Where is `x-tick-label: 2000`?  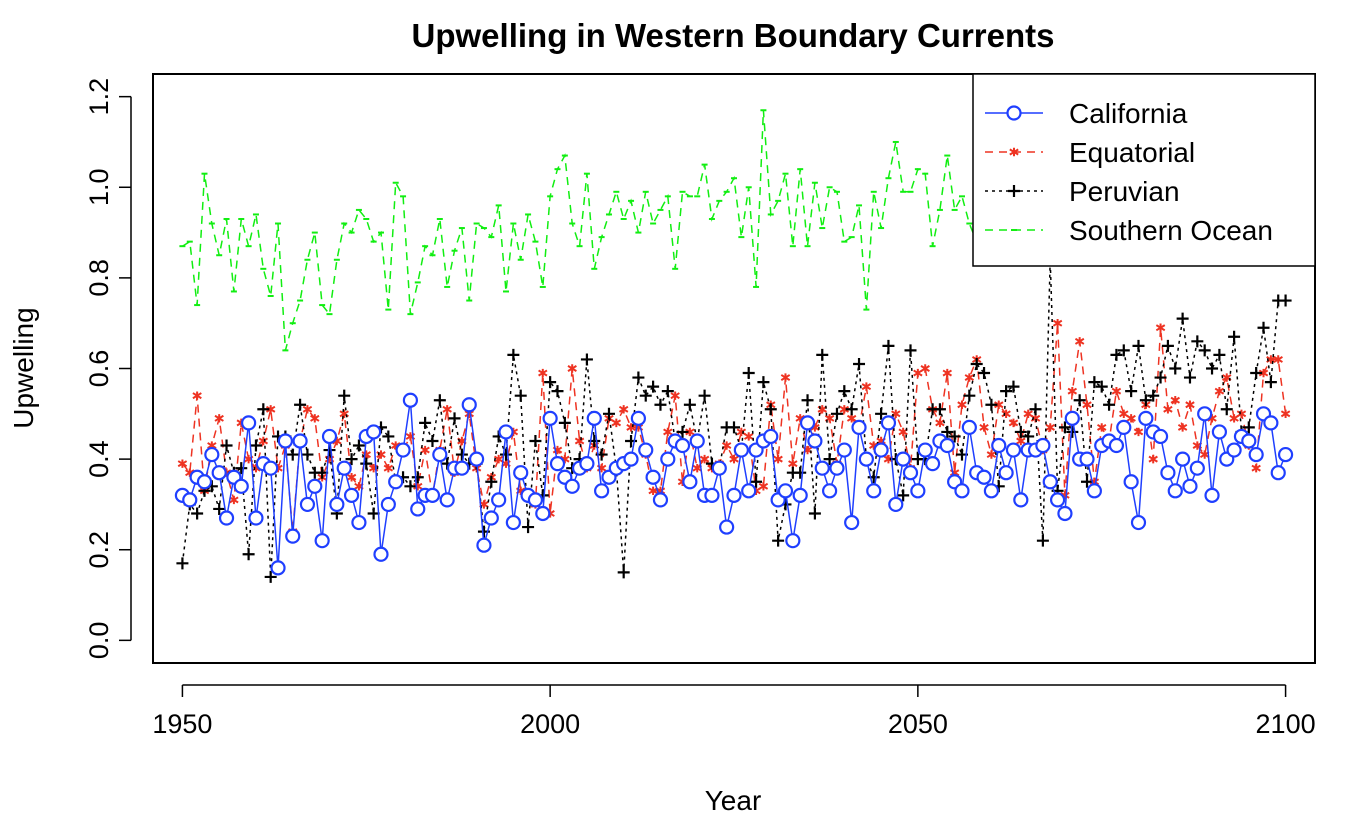 x-tick-label: 2000 is located at coordinates (550, 724).